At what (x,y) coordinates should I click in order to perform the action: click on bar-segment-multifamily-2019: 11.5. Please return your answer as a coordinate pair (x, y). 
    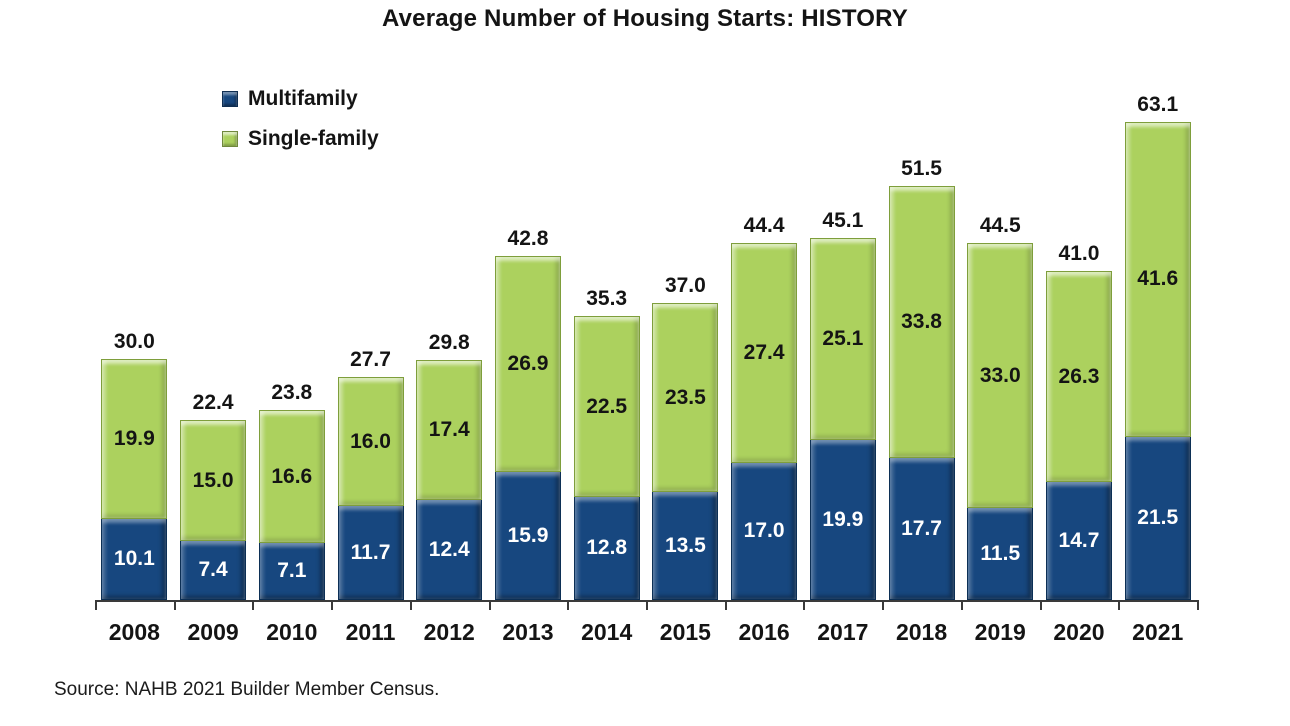
    Looking at the image, I should click on (1000, 554).